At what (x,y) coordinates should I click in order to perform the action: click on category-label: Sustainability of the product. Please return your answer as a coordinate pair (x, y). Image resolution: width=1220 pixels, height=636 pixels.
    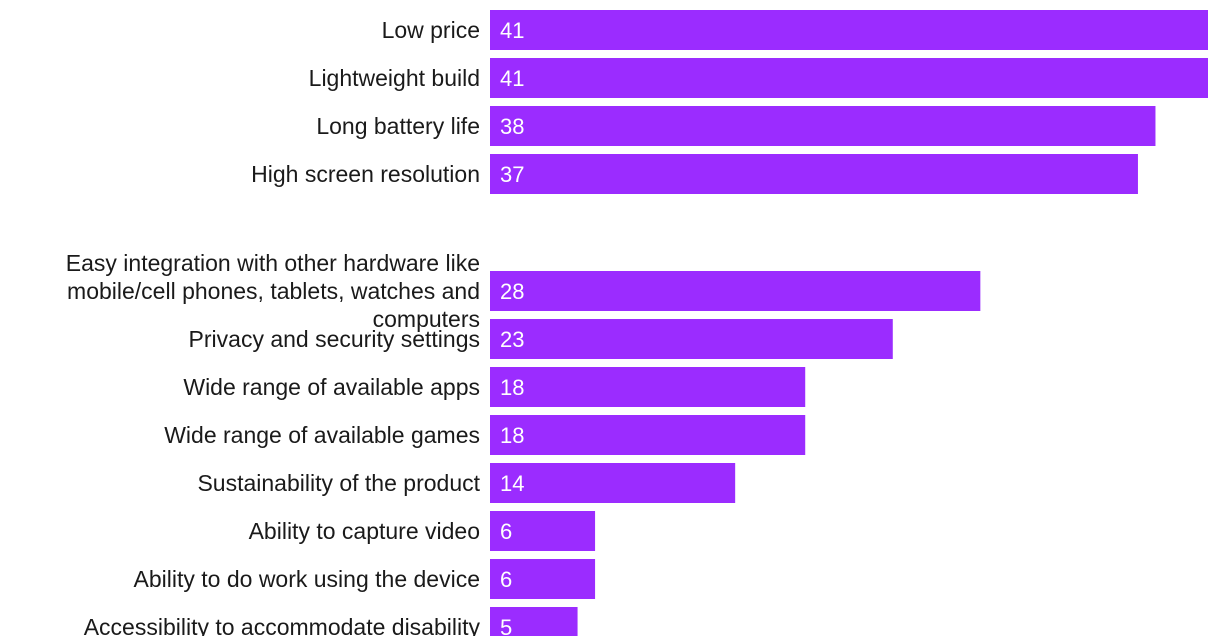
    Looking at the image, I should click on (338, 483).